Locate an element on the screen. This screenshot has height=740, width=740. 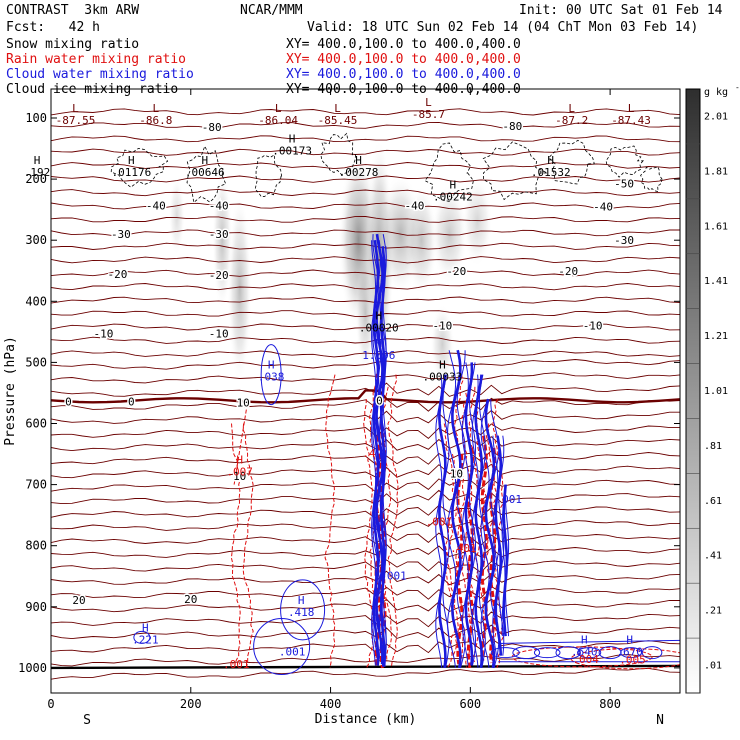
x-axis-label: Distance (km) is located at coordinates (366, 719).